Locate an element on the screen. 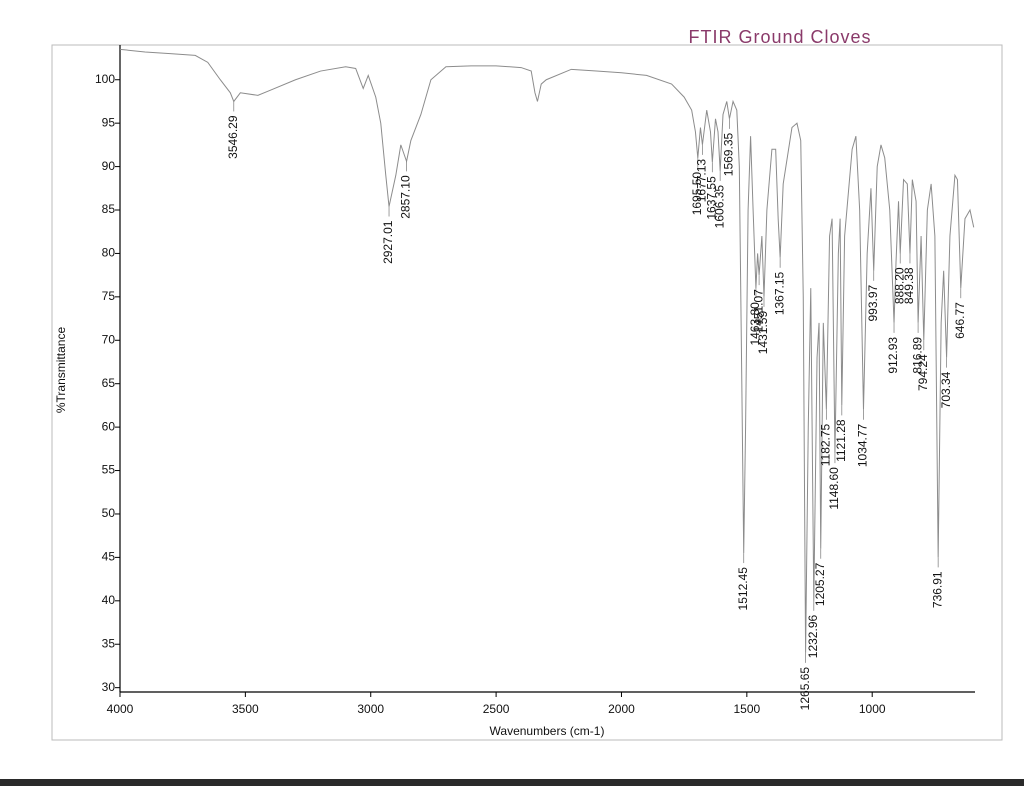 Image resolution: width=1024 pixels, height=786 pixels. peak-label: 1265.65 is located at coordinates (805, 689).